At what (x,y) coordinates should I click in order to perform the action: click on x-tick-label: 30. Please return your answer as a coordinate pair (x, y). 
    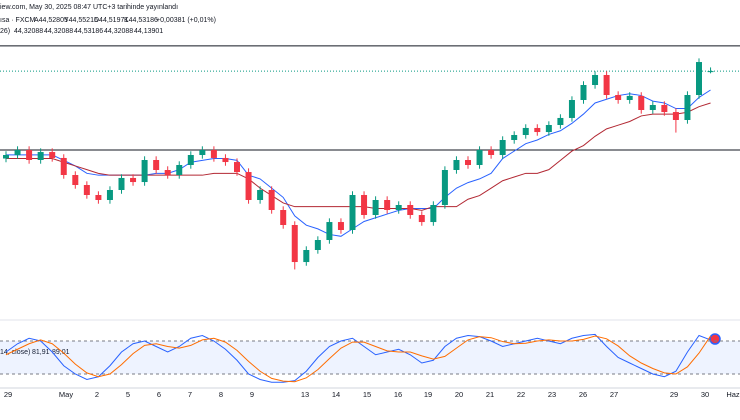
    Looking at the image, I should click on (705, 394).